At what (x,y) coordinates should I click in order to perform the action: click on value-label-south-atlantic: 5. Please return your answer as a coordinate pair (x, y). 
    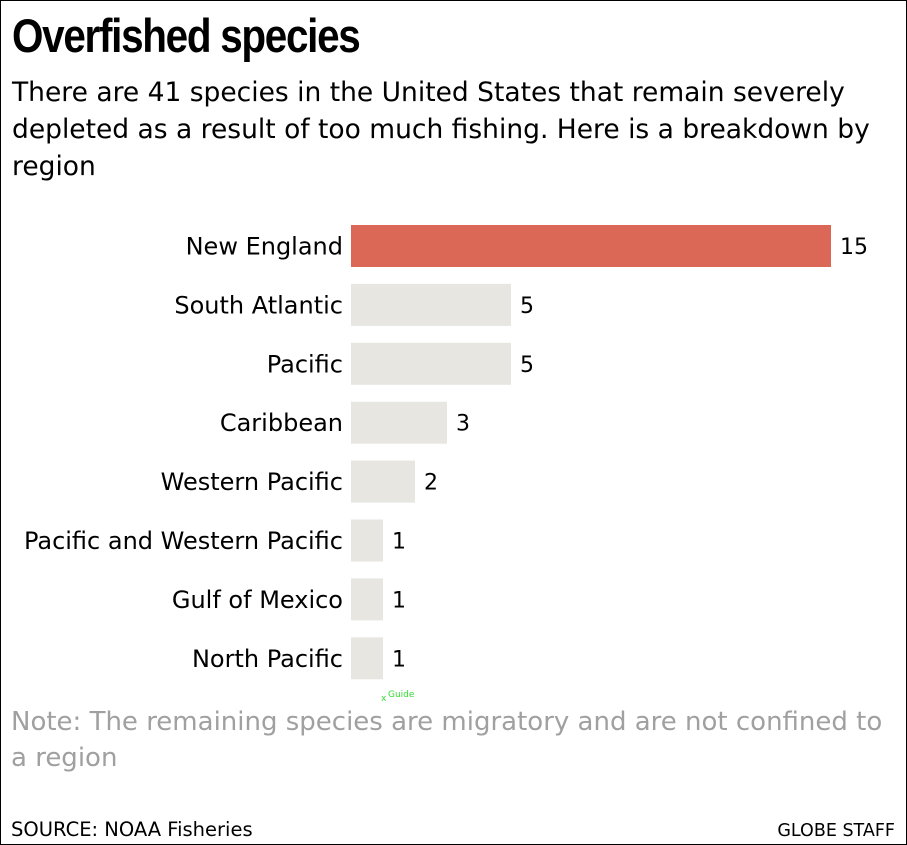
    Looking at the image, I should click on (527, 306).